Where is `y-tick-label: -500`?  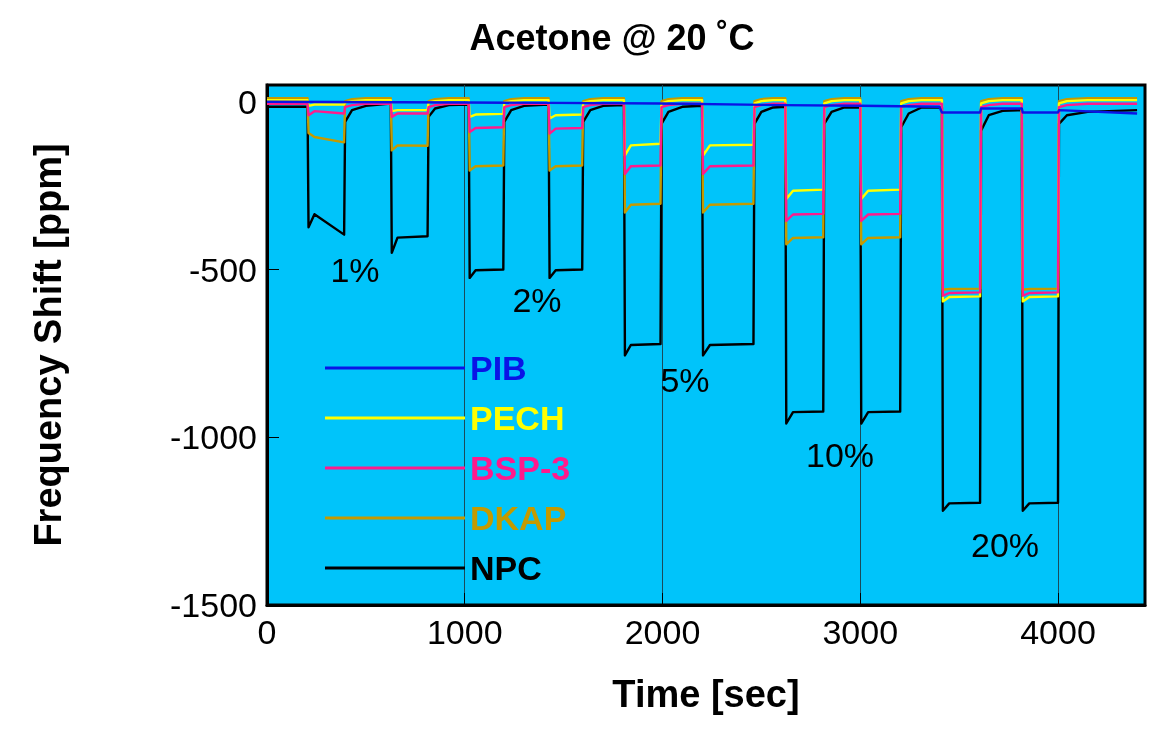 y-tick-label: -500 is located at coordinates (222, 269).